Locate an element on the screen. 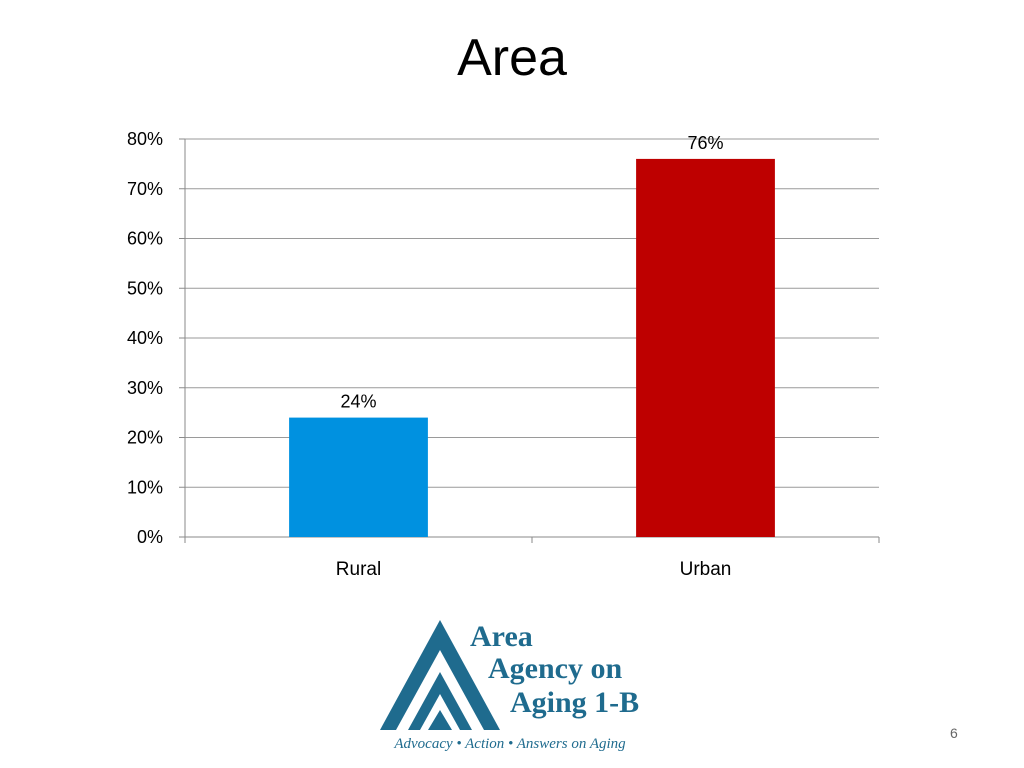 This screenshot has height=768, width=1024. x-tick-label: Rural is located at coordinates (358, 569).